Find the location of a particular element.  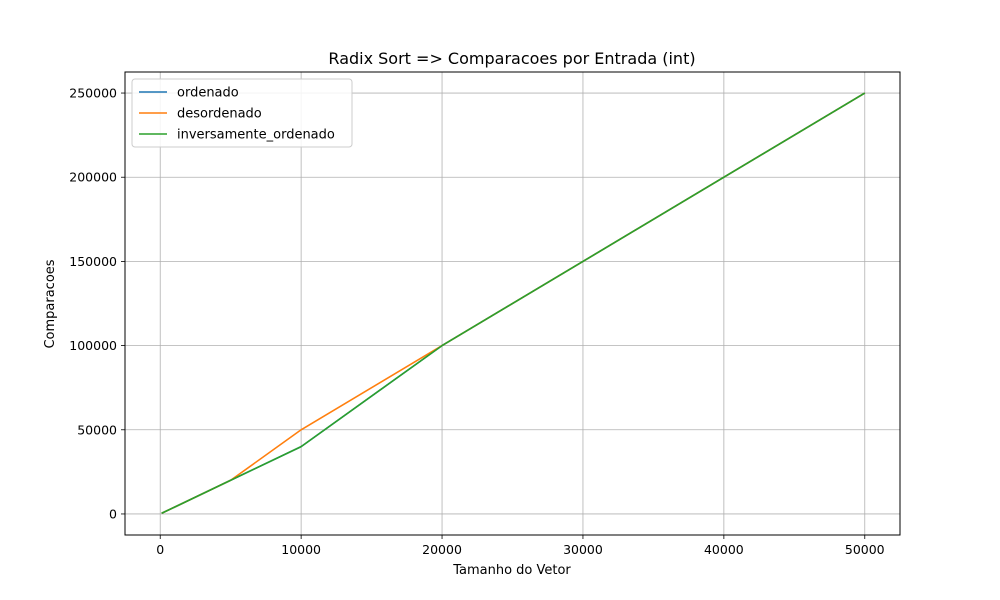

legend: ordenado desordenado inversamente_ordenado is located at coordinates (242, 113).